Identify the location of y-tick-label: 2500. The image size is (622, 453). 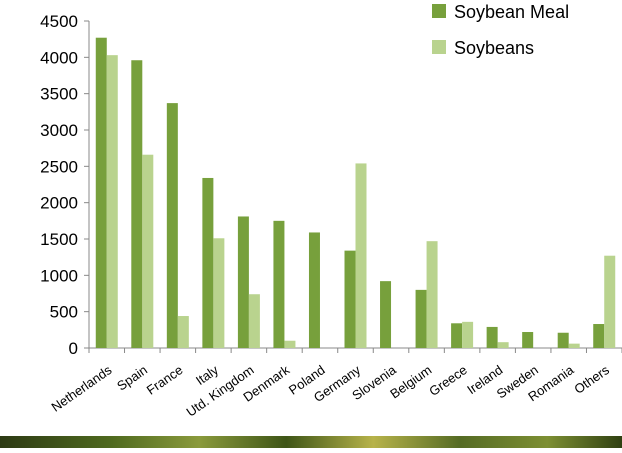
(59, 166).